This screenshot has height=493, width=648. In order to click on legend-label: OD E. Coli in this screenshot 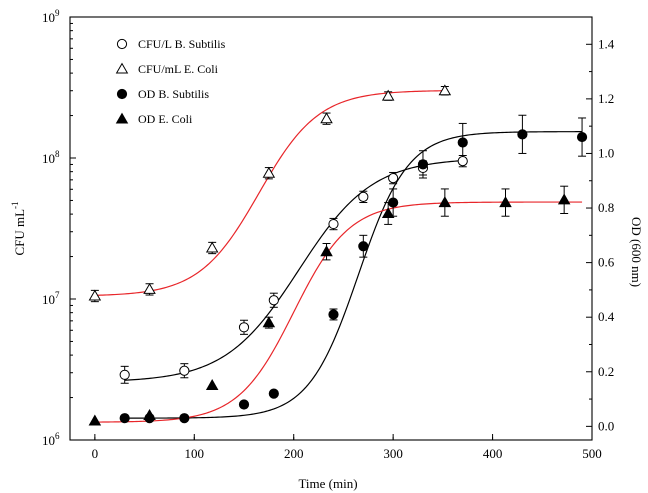, I will do `click(165, 119)`.